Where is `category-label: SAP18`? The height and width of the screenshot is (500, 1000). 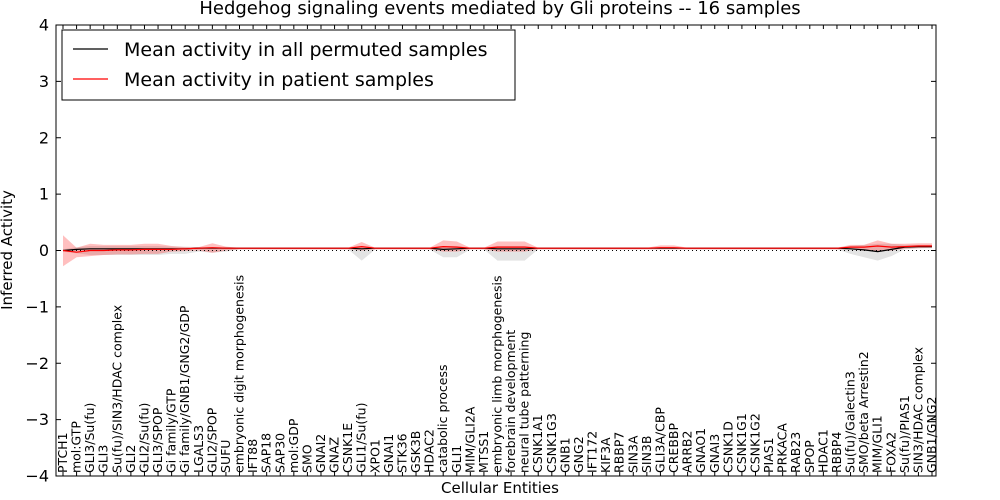
category-label: SAP18 is located at coordinates (266, 453).